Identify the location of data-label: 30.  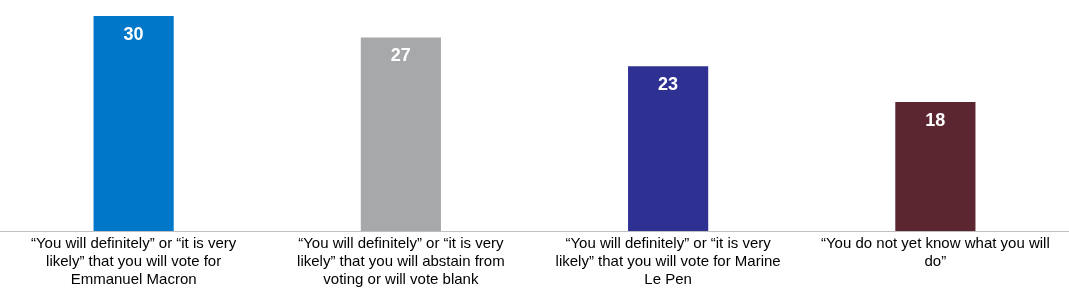
(133, 33).